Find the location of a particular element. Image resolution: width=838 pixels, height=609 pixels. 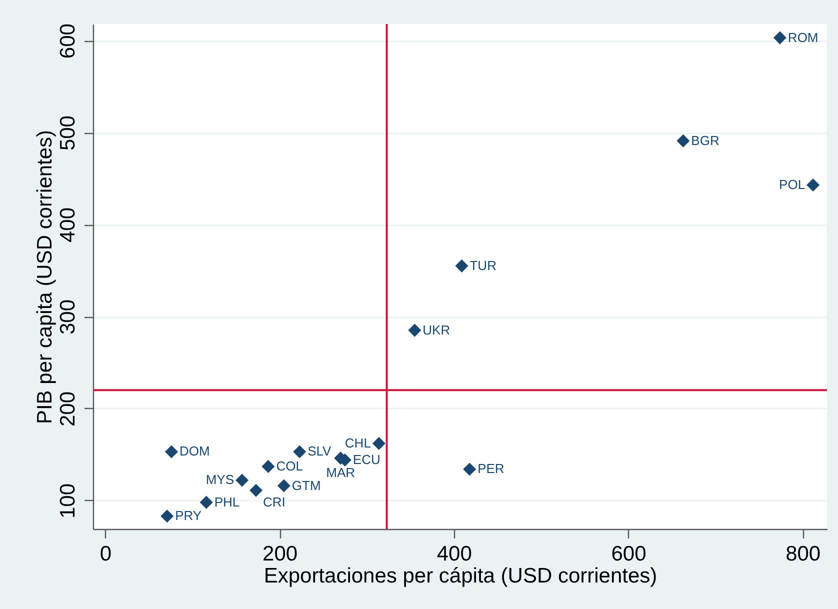

y-tick-label: 300 is located at coordinates (68, 317).